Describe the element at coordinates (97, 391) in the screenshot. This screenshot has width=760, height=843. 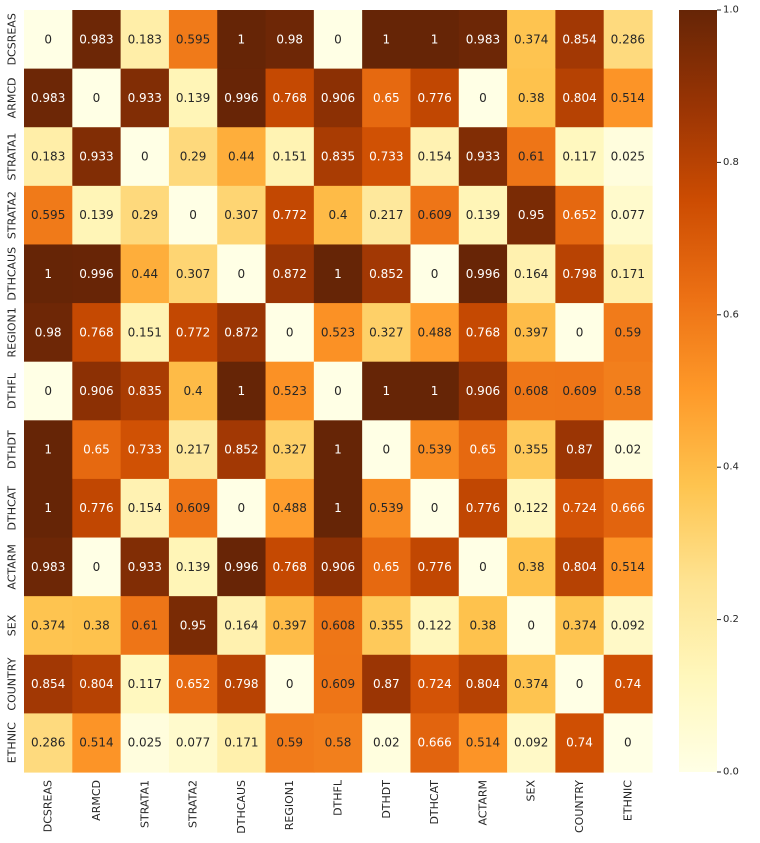
I see `heatmap-cell-dthfl-armcd` at that location.